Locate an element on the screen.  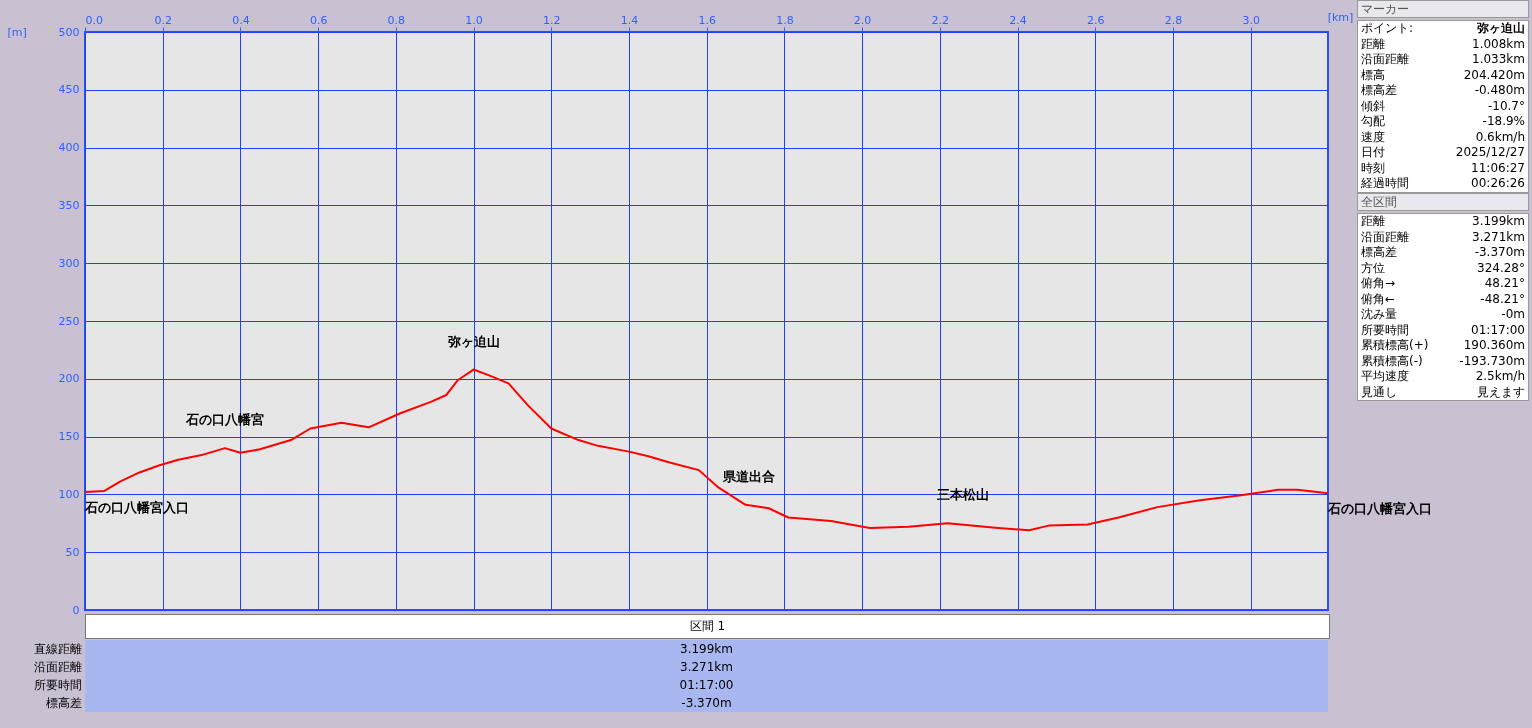
x-tick-label: 1.2 is located at coordinates (552, 20).